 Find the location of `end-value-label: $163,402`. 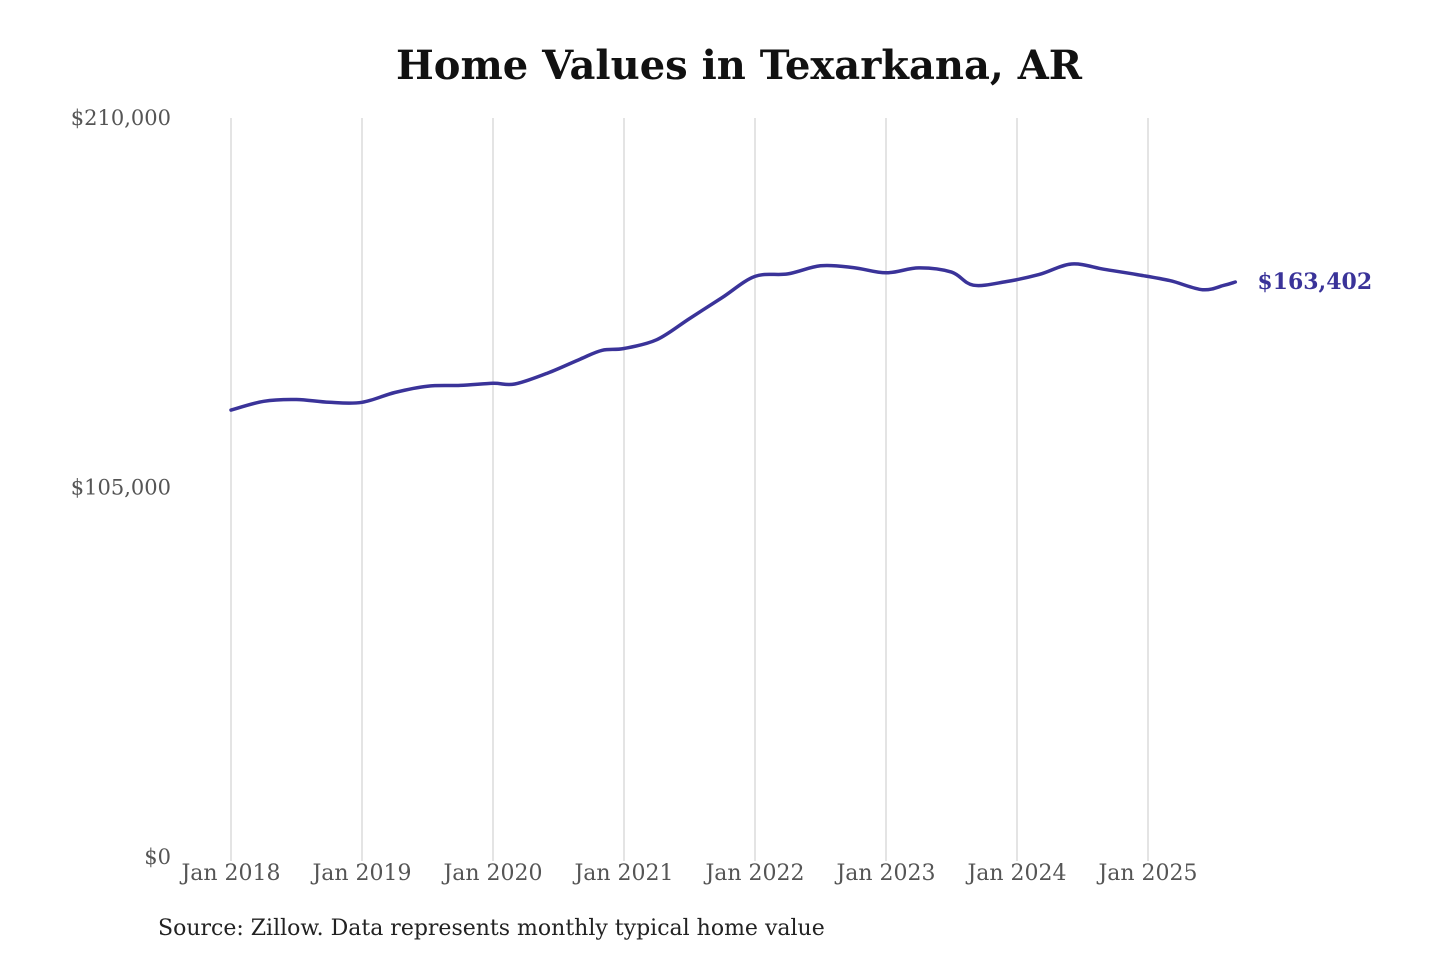

end-value-label: $163,402 is located at coordinates (1314, 282).